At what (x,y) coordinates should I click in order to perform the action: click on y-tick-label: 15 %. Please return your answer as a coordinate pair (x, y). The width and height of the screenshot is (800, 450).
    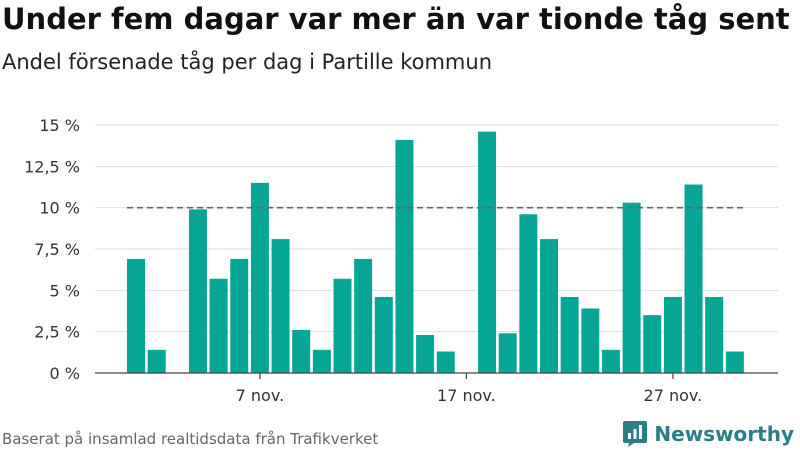
    Looking at the image, I should click on (59, 125).